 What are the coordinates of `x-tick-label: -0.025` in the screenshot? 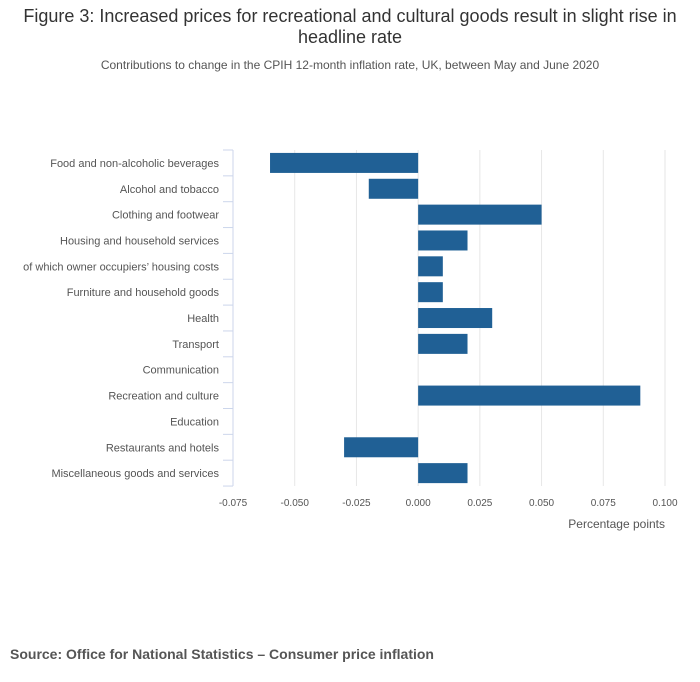 It's located at (356, 503).